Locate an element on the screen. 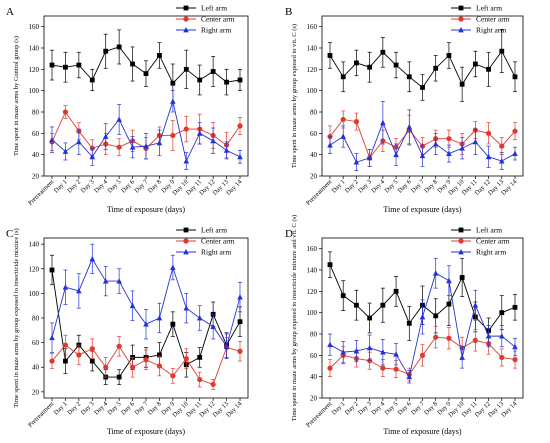 This screenshot has height=443, width=550. series-left-arm is located at coordinates (146, 66).